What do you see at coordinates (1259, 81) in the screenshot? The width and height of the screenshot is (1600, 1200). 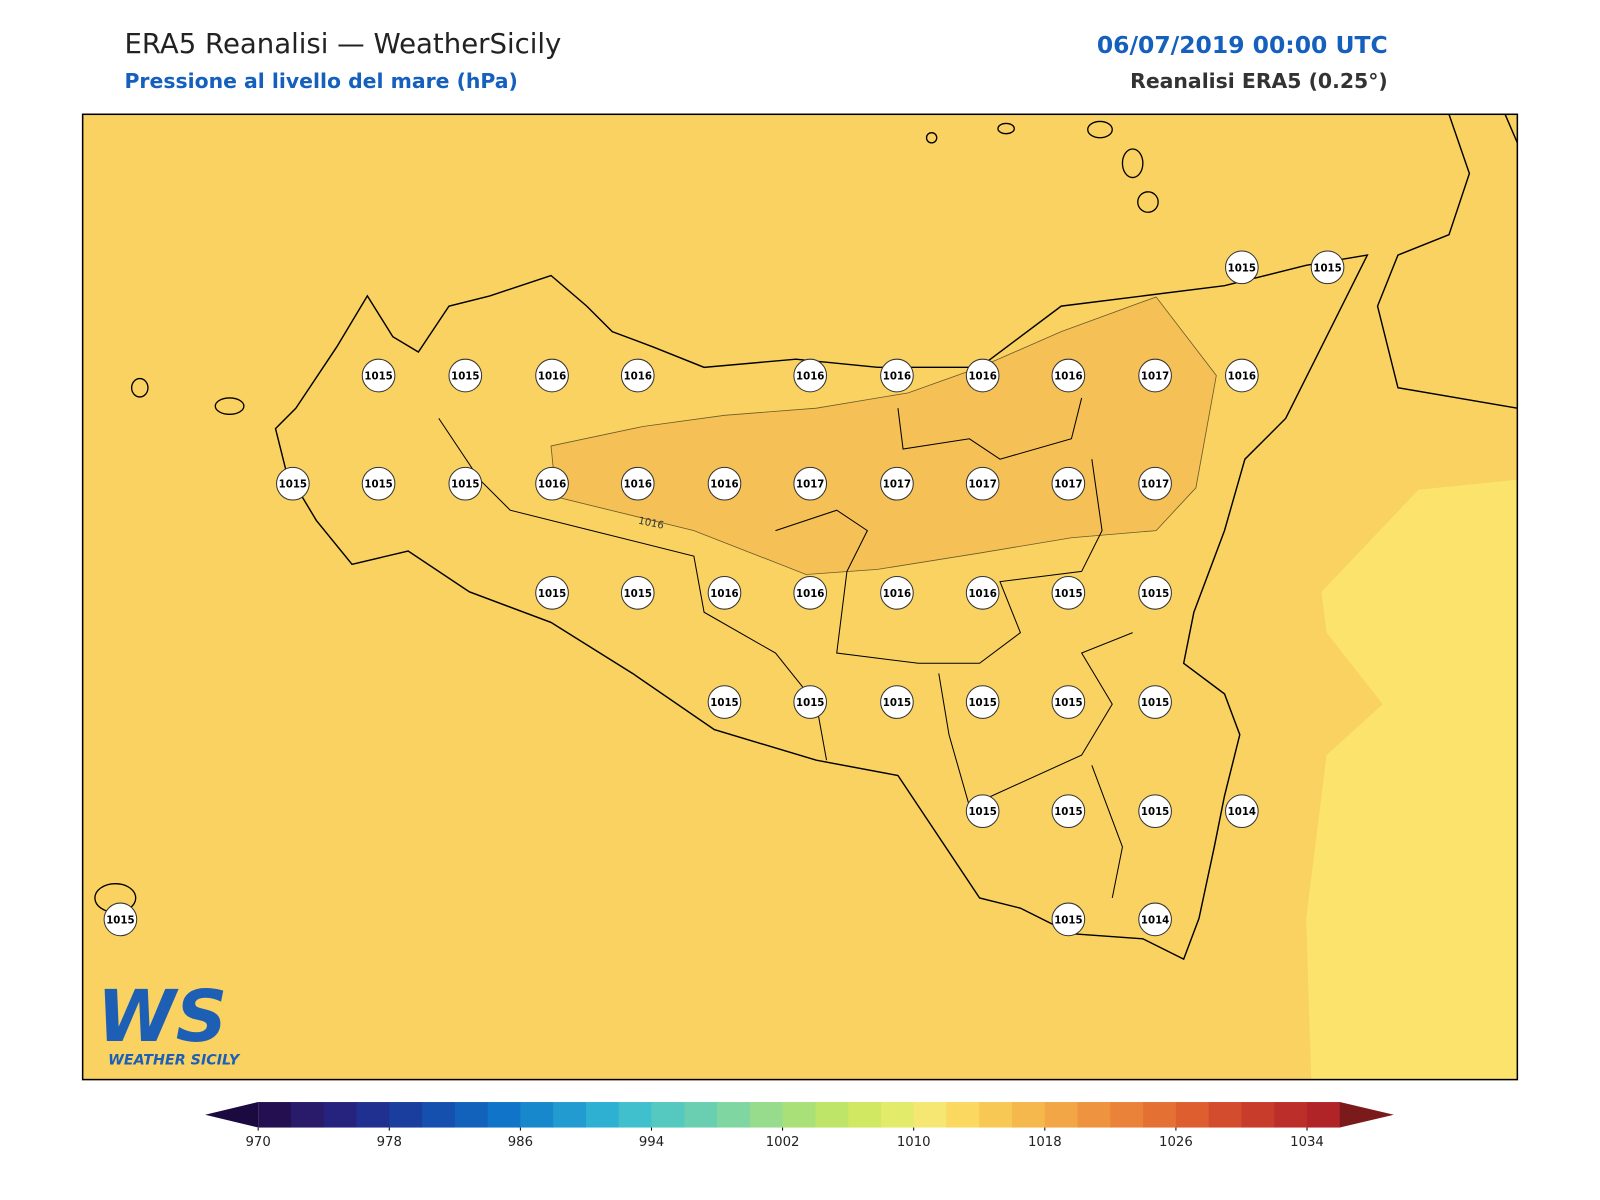 I see `source: Reanalisi ERA5 (0.25°)` at bounding box center [1259, 81].